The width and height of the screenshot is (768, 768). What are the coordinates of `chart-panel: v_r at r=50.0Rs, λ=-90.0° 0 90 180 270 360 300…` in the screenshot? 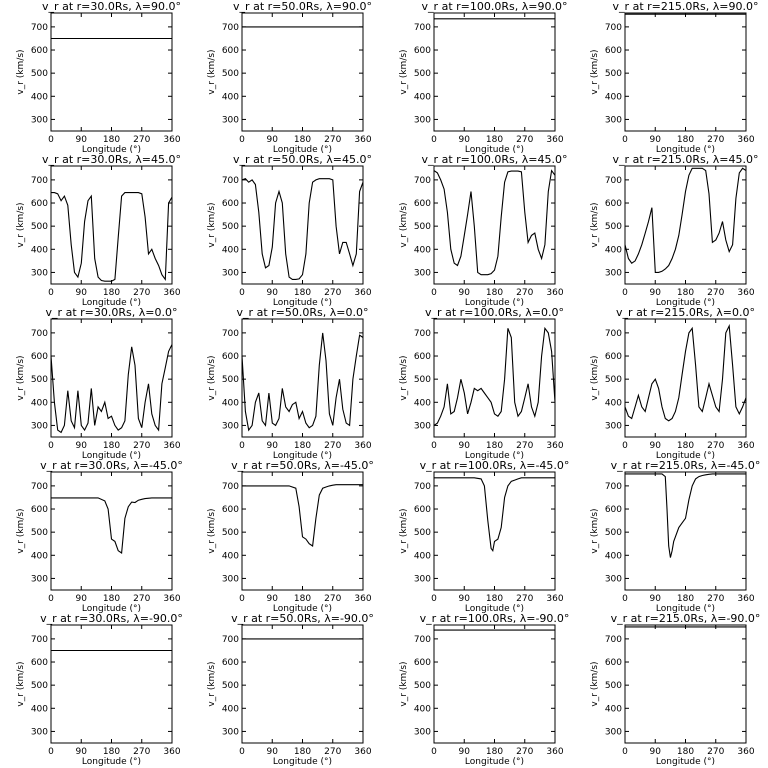 It's located at (290, 689).